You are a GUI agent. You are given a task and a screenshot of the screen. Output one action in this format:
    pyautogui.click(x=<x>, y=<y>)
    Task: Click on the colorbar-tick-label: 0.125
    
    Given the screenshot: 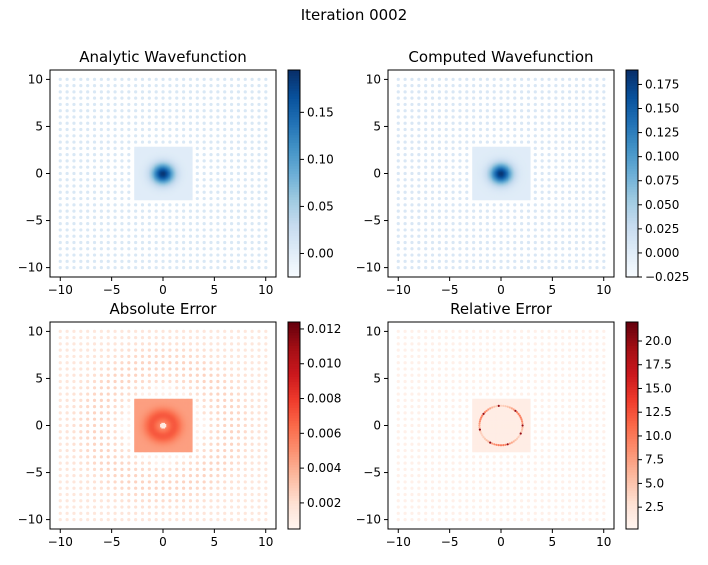 What is the action you would take?
    pyautogui.click(x=662, y=133)
    